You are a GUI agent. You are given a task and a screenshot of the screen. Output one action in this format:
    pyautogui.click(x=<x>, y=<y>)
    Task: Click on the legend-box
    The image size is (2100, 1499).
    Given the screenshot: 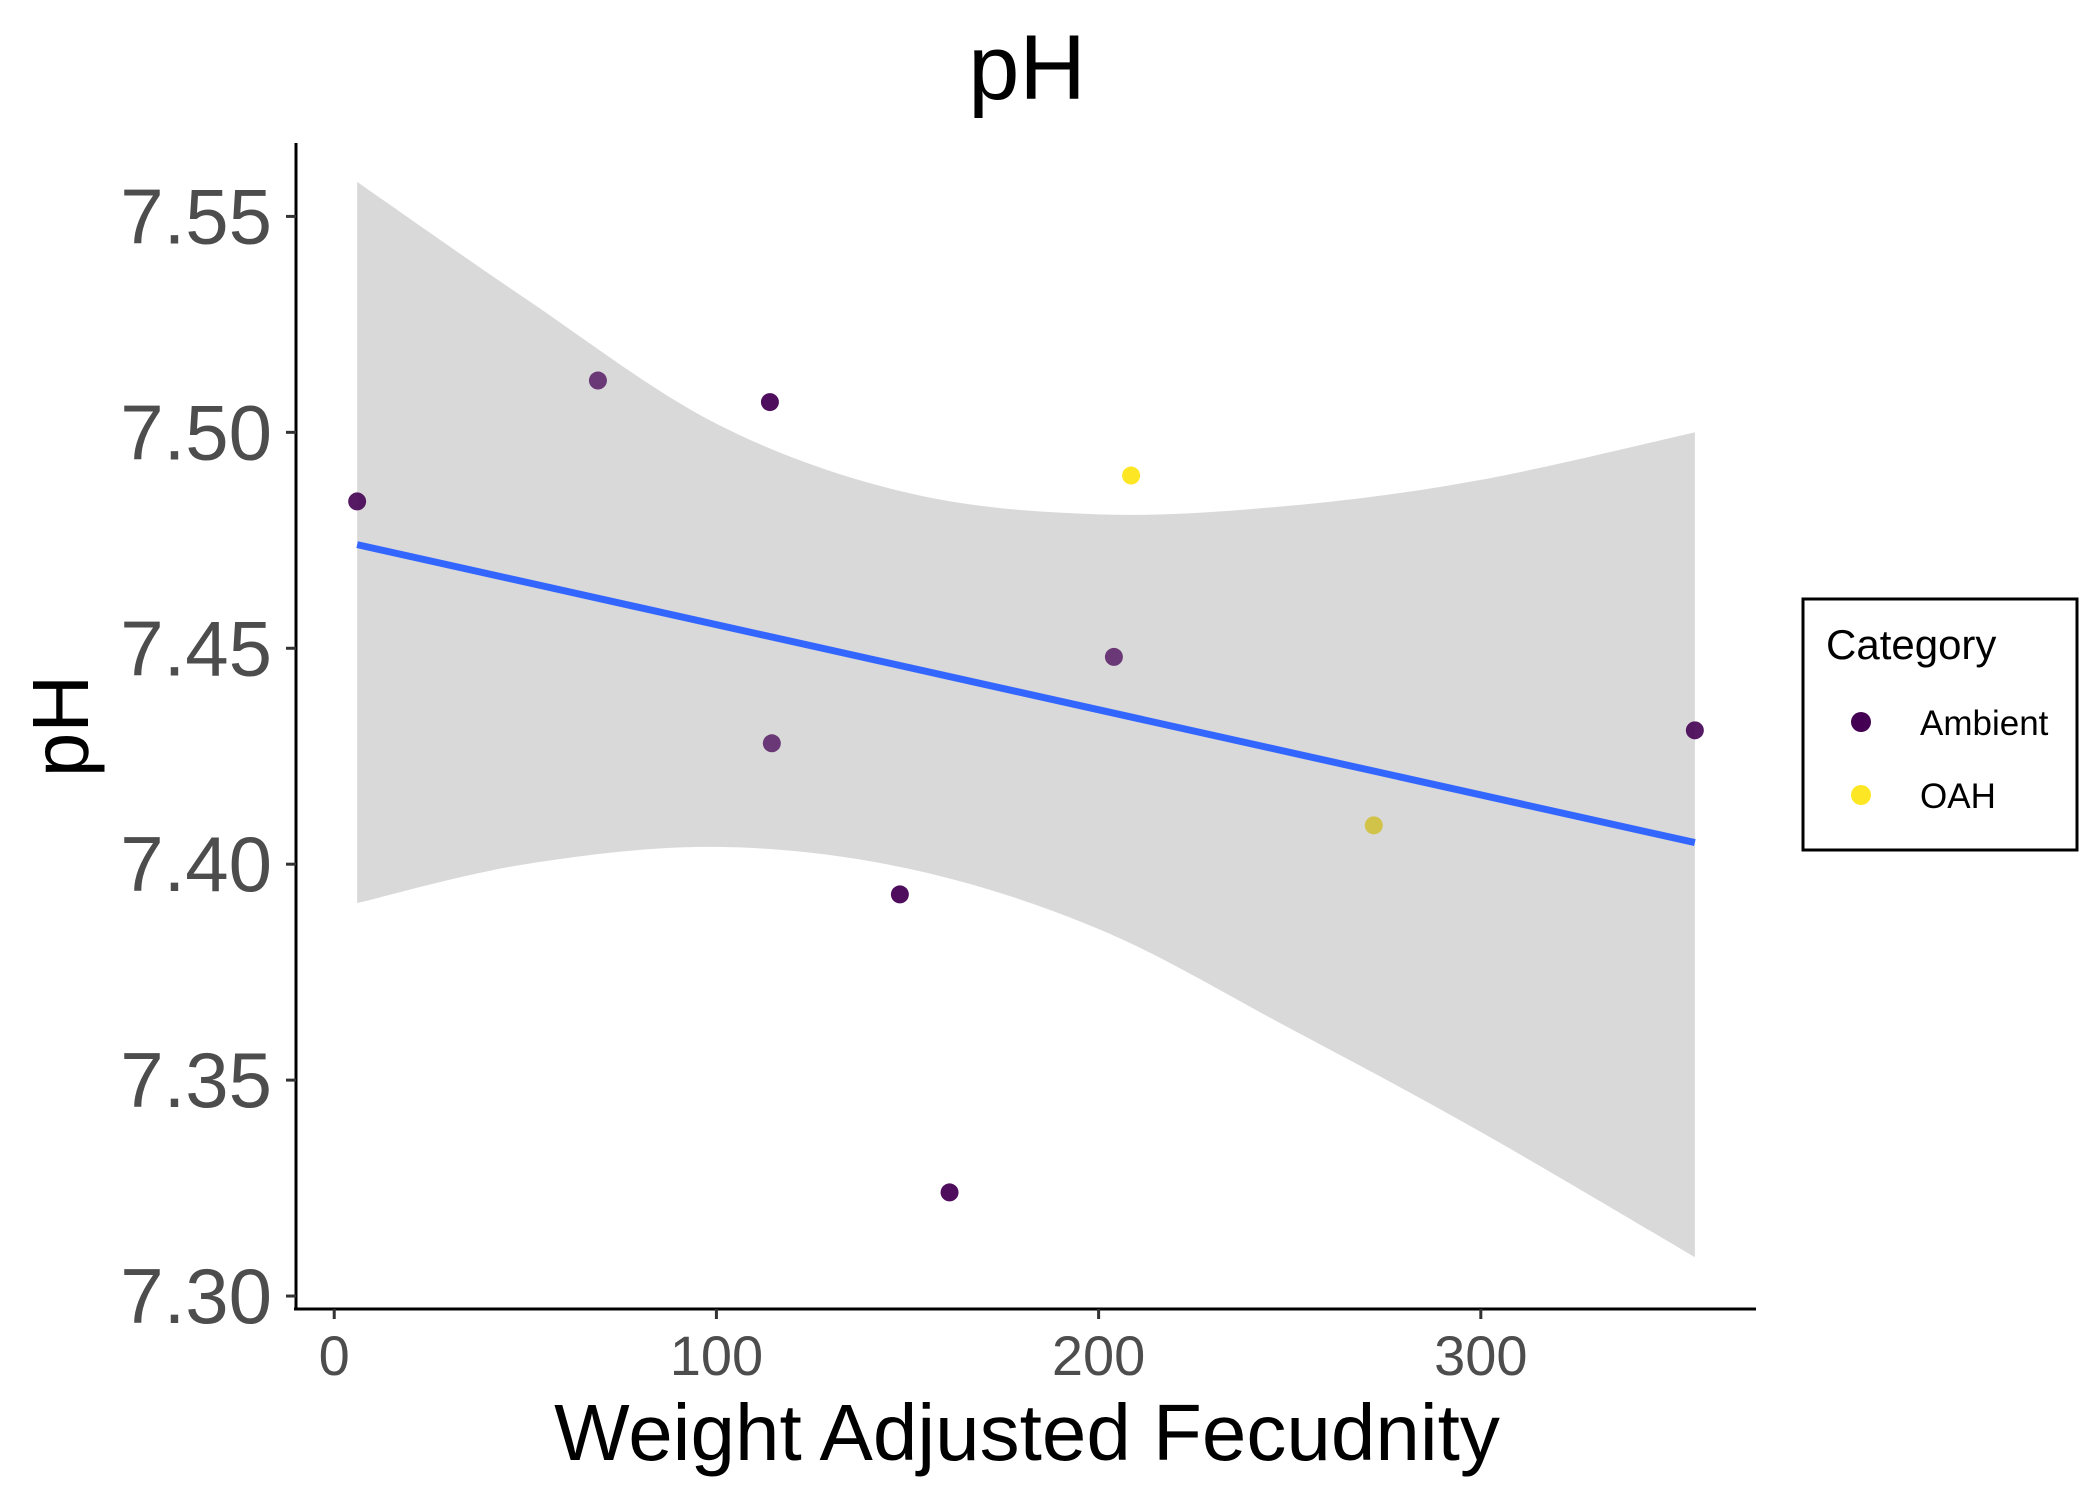 What is the action you would take?
    pyautogui.click(x=1940, y=724)
    